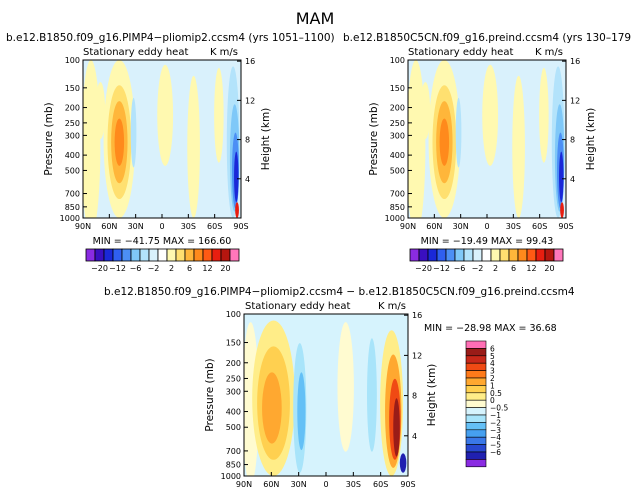  Describe the element at coordinates (266, 139) in the screenshot. I see `panel-1-ylabel-right: Height (km)` at that location.